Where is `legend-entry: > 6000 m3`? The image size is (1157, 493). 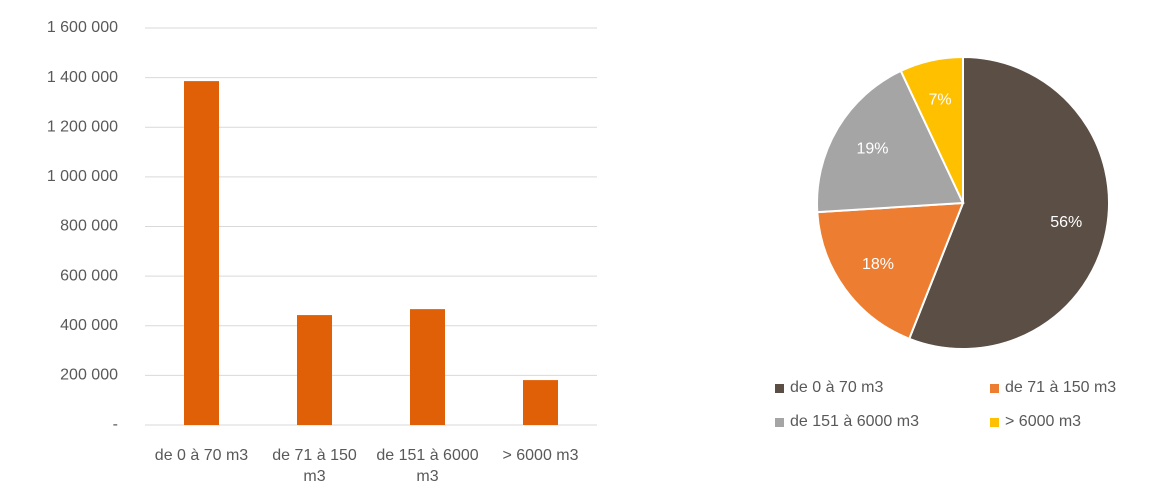
legend-entry: > 6000 m3 is located at coordinates (1035, 422).